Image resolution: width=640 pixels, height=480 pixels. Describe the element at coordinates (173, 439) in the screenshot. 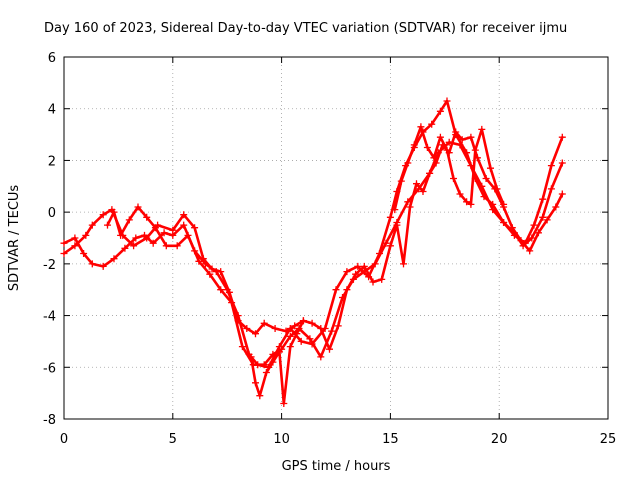

I see `x-tick-label: 5` at that location.